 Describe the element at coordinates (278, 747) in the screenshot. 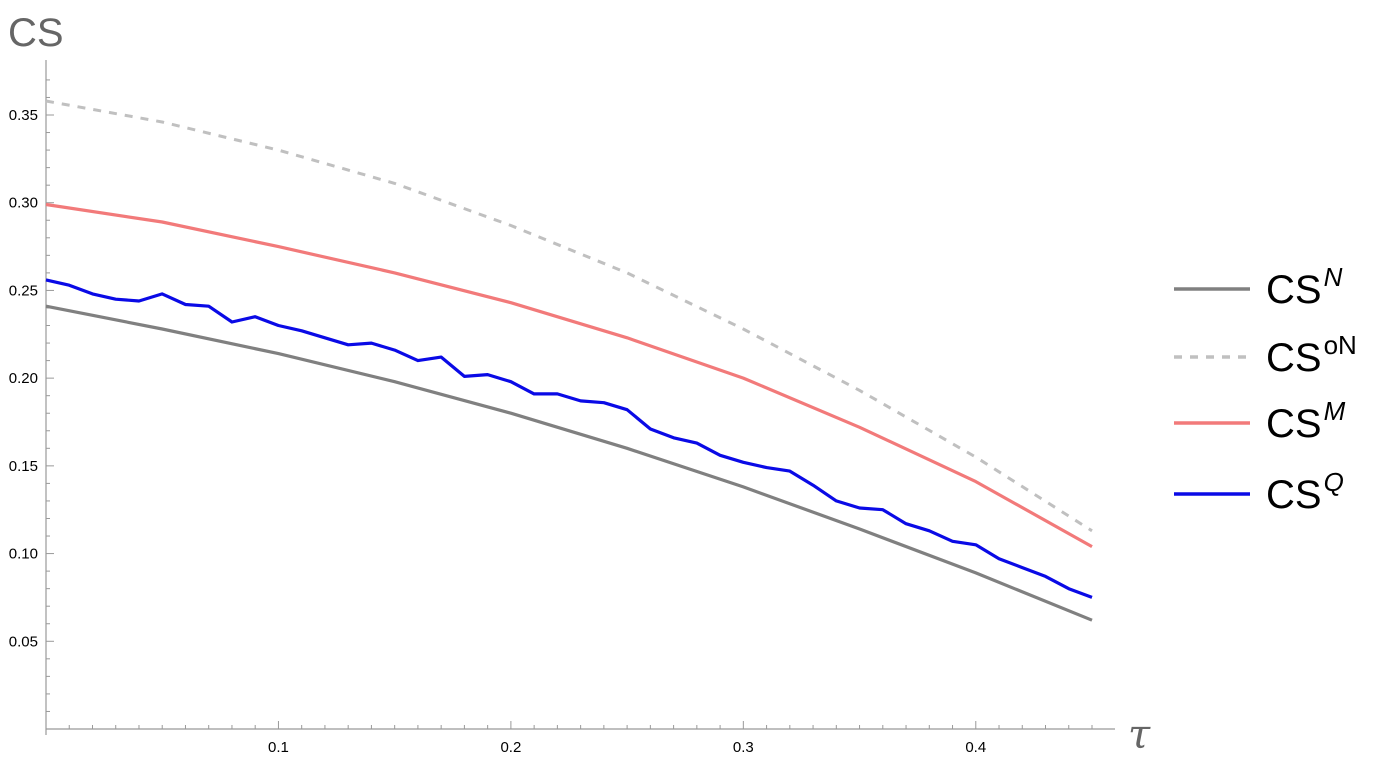

I see `x-tick-label: 0.1` at that location.